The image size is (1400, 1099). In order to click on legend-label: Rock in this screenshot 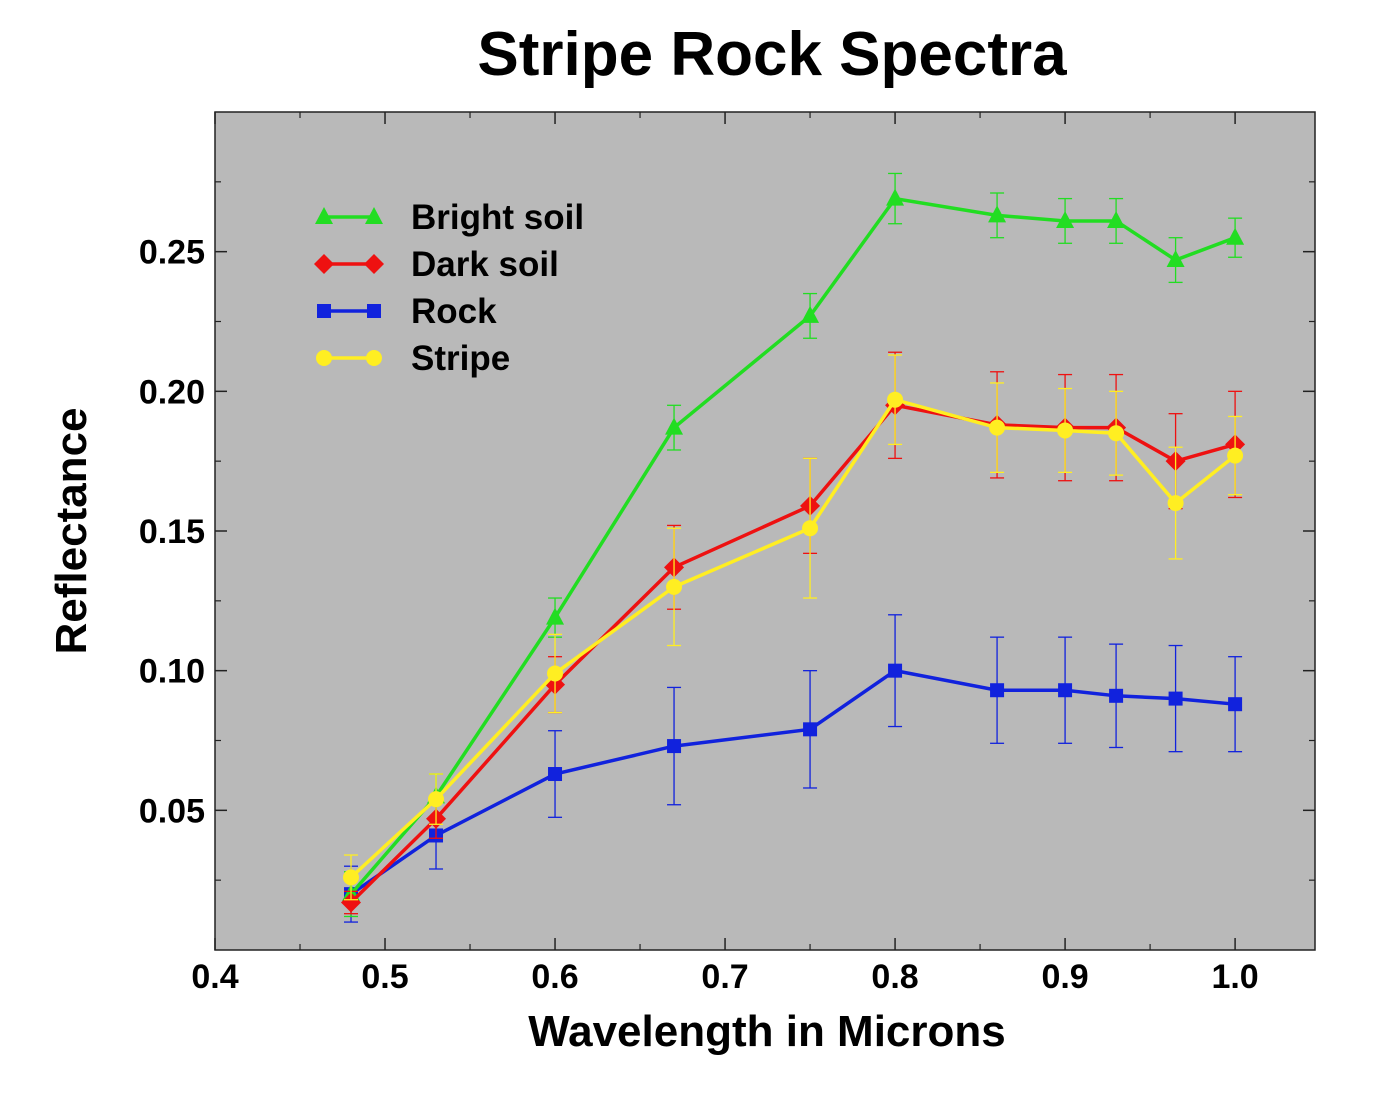, I will do `click(454, 311)`.